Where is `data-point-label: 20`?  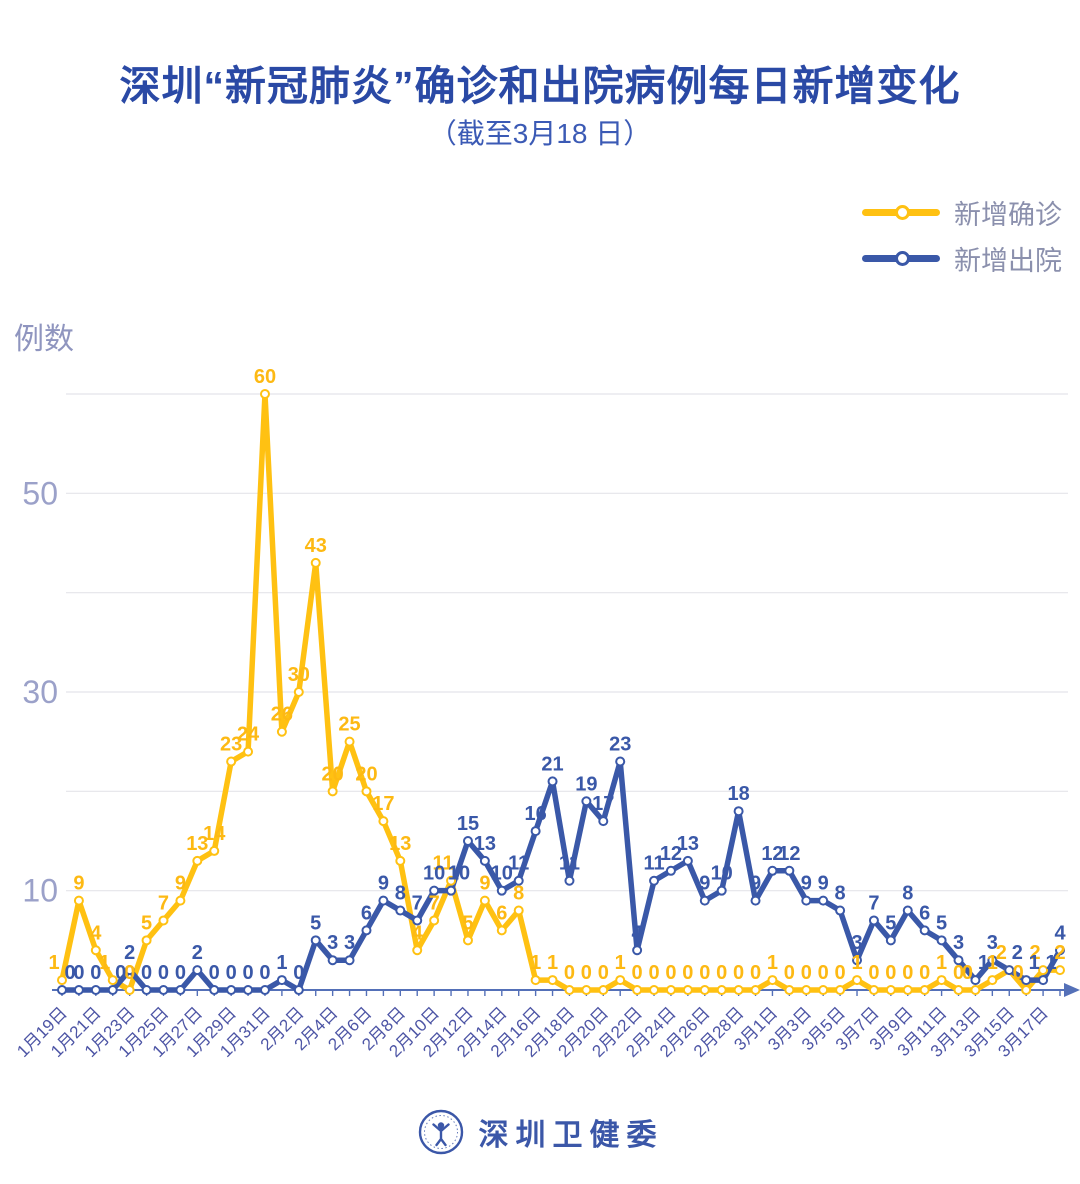
data-point-label: 20 is located at coordinates (366, 774).